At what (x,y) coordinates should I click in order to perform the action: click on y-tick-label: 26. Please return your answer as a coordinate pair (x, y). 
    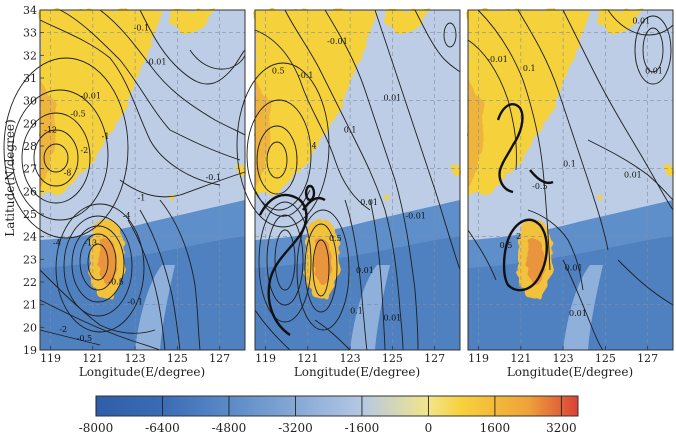
    Looking at the image, I should click on (30, 191).